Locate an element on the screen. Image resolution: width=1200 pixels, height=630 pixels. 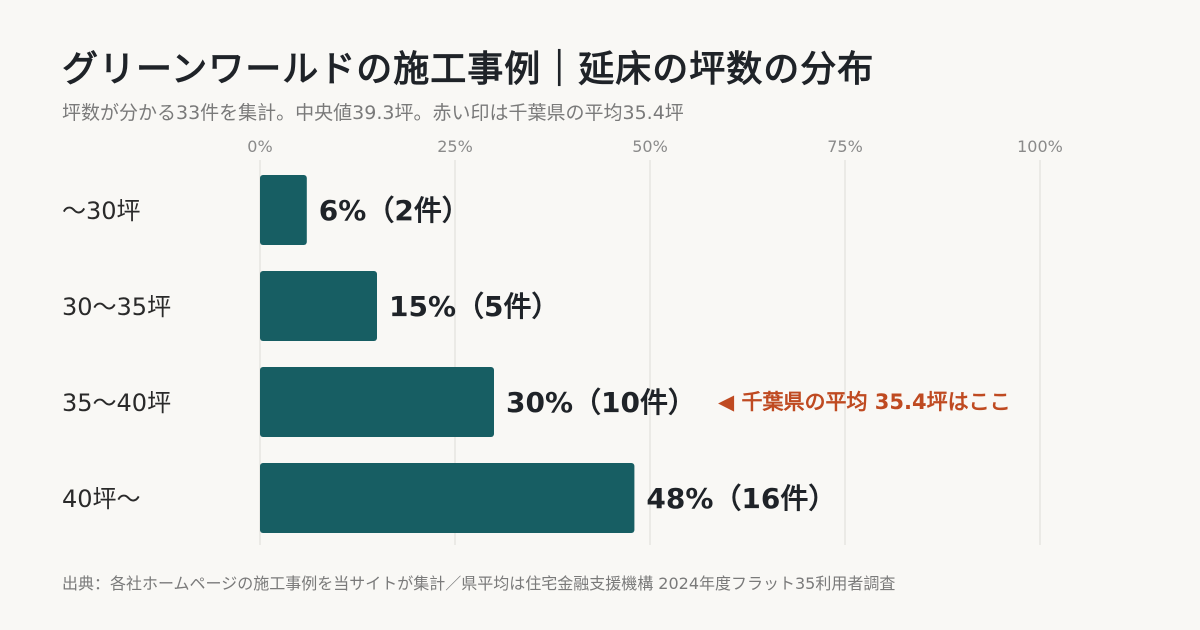
category-label: 35〜40坪 is located at coordinates (116, 403).